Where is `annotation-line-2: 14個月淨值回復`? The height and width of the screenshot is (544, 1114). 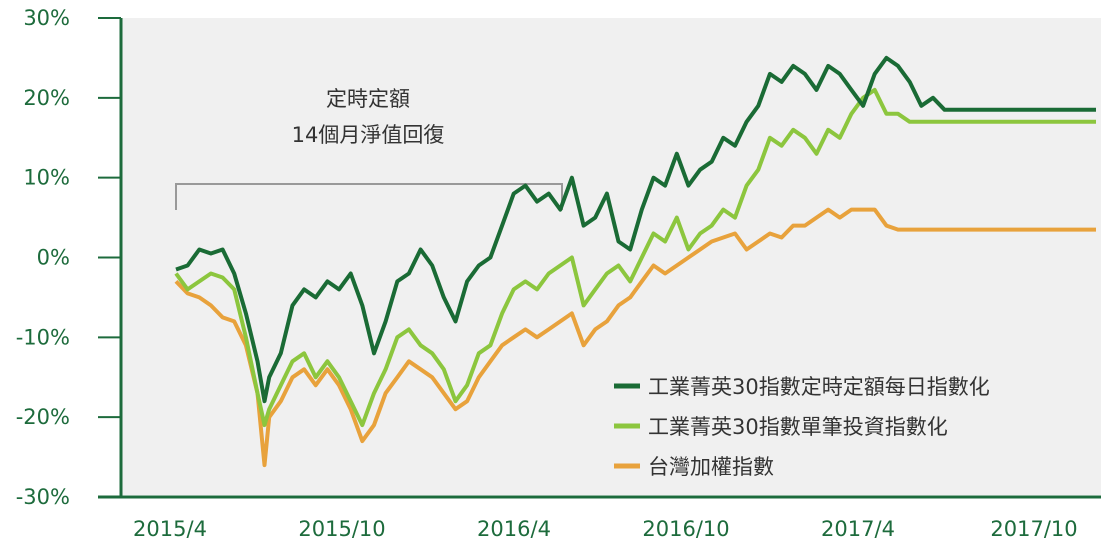 annotation-line-2: 14個月淨值回復 is located at coordinates (368, 135).